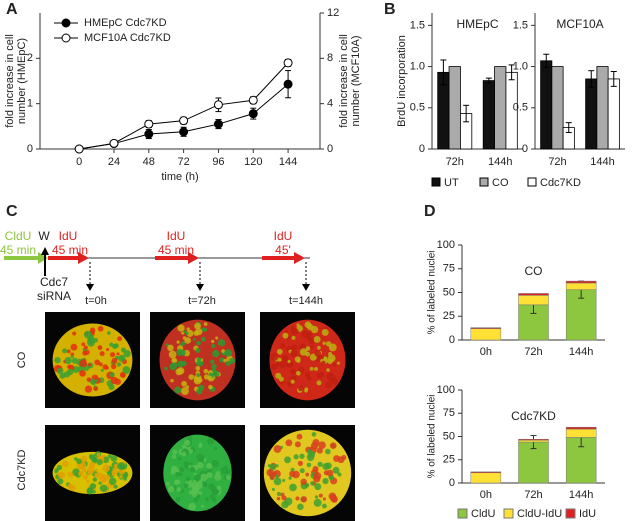  I want to click on label: t=72h, so click(202, 301).